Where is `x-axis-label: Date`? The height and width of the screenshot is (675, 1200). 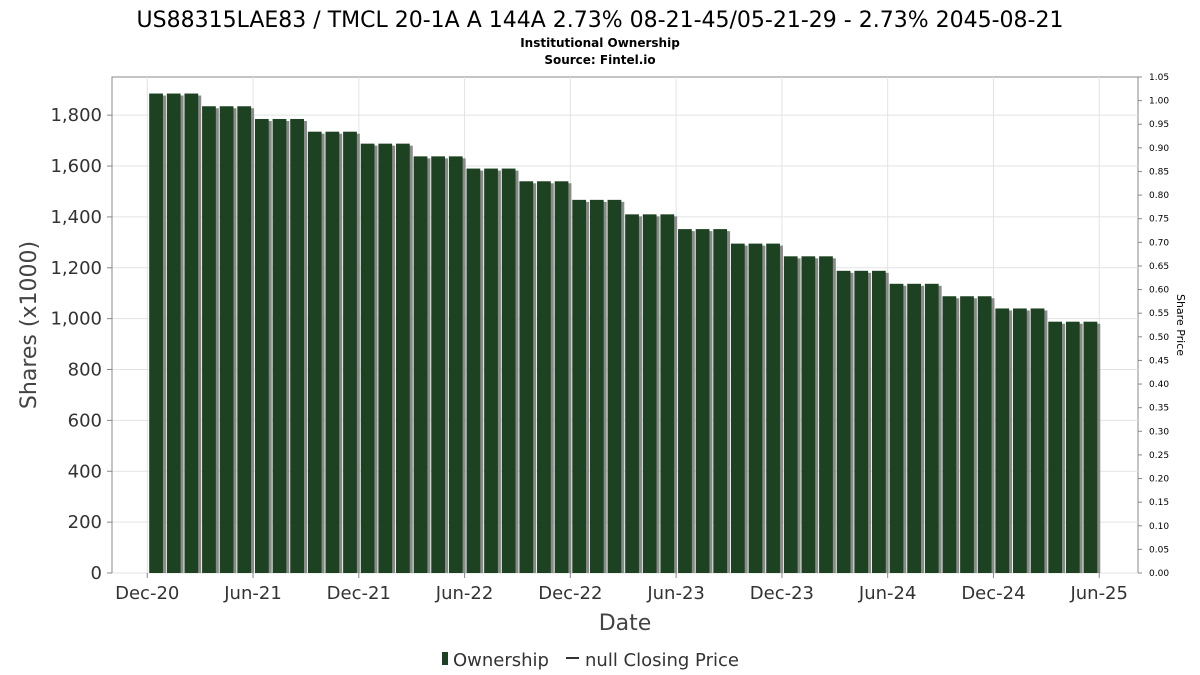 x-axis-label: Date is located at coordinates (625, 623).